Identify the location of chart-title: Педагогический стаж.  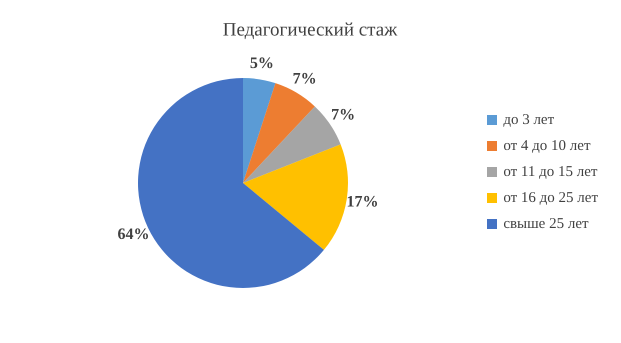
(310, 30).